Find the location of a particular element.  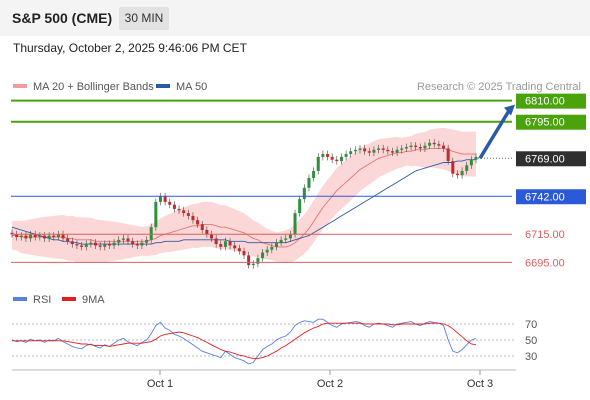

level-label-red: 6695.00 is located at coordinates (545, 263).